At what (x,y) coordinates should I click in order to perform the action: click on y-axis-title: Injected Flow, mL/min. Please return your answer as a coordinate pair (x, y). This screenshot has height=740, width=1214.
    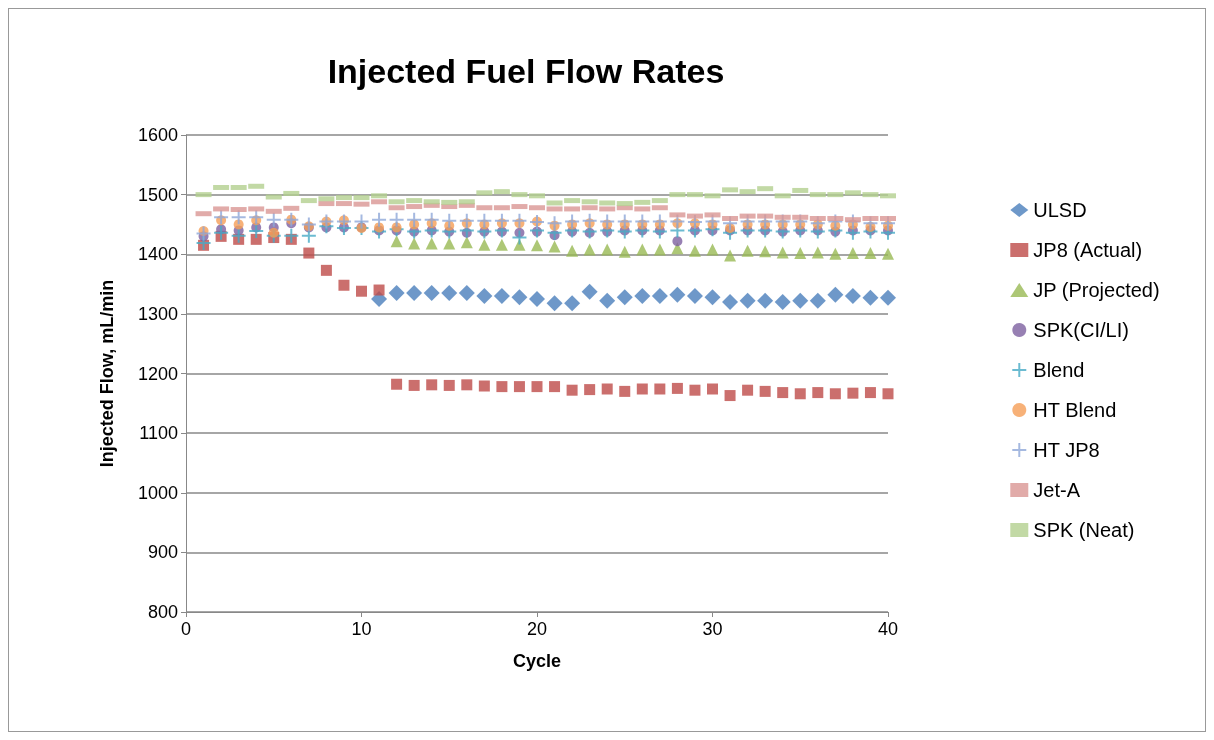
    Looking at the image, I should click on (107, 373).